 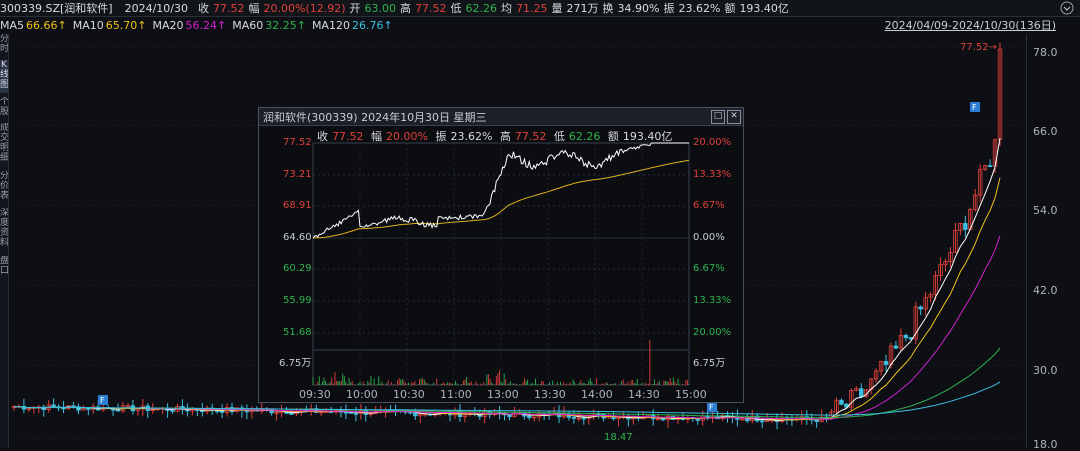 What do you see at coordinates (372, 25) in the screenshot?
I see `ma120-value: 26.76↑` at bounding box center [372, 25].